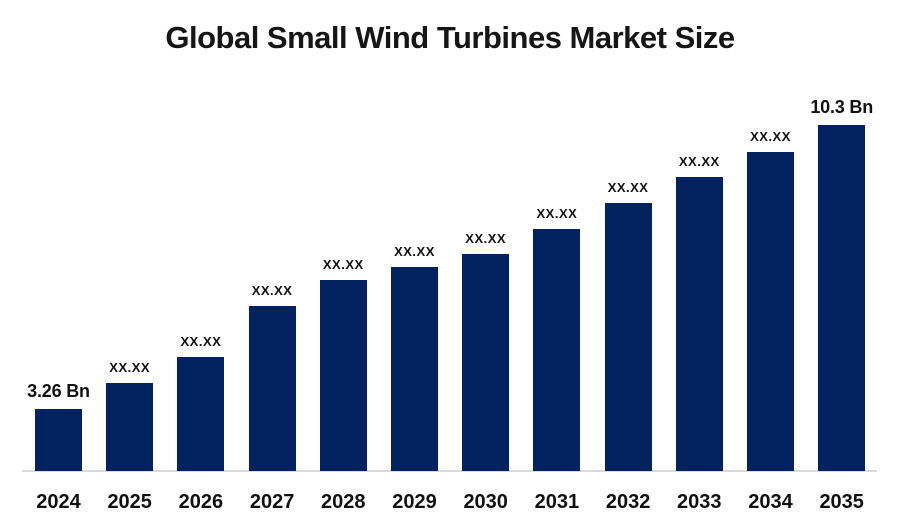 The height and width of the screenshot is (525, 900). I want to click on bar-2027, so click(272, 388).